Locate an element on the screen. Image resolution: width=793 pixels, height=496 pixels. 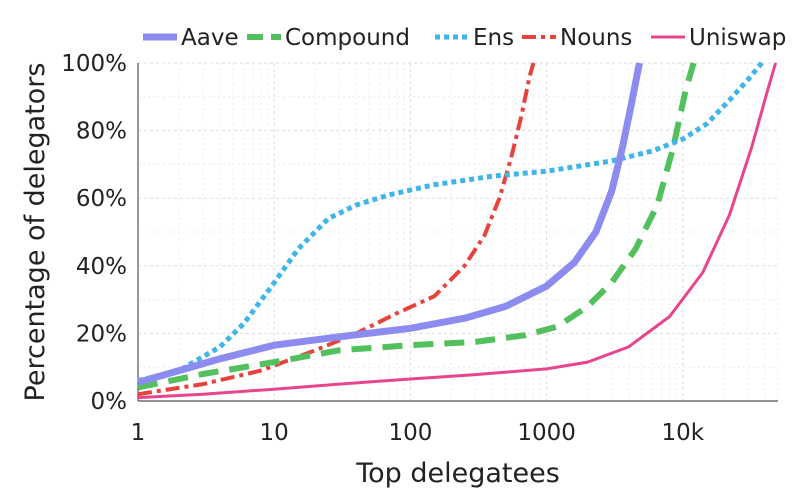
legend-label-aave: Aave is located at coordinates (210, 38).